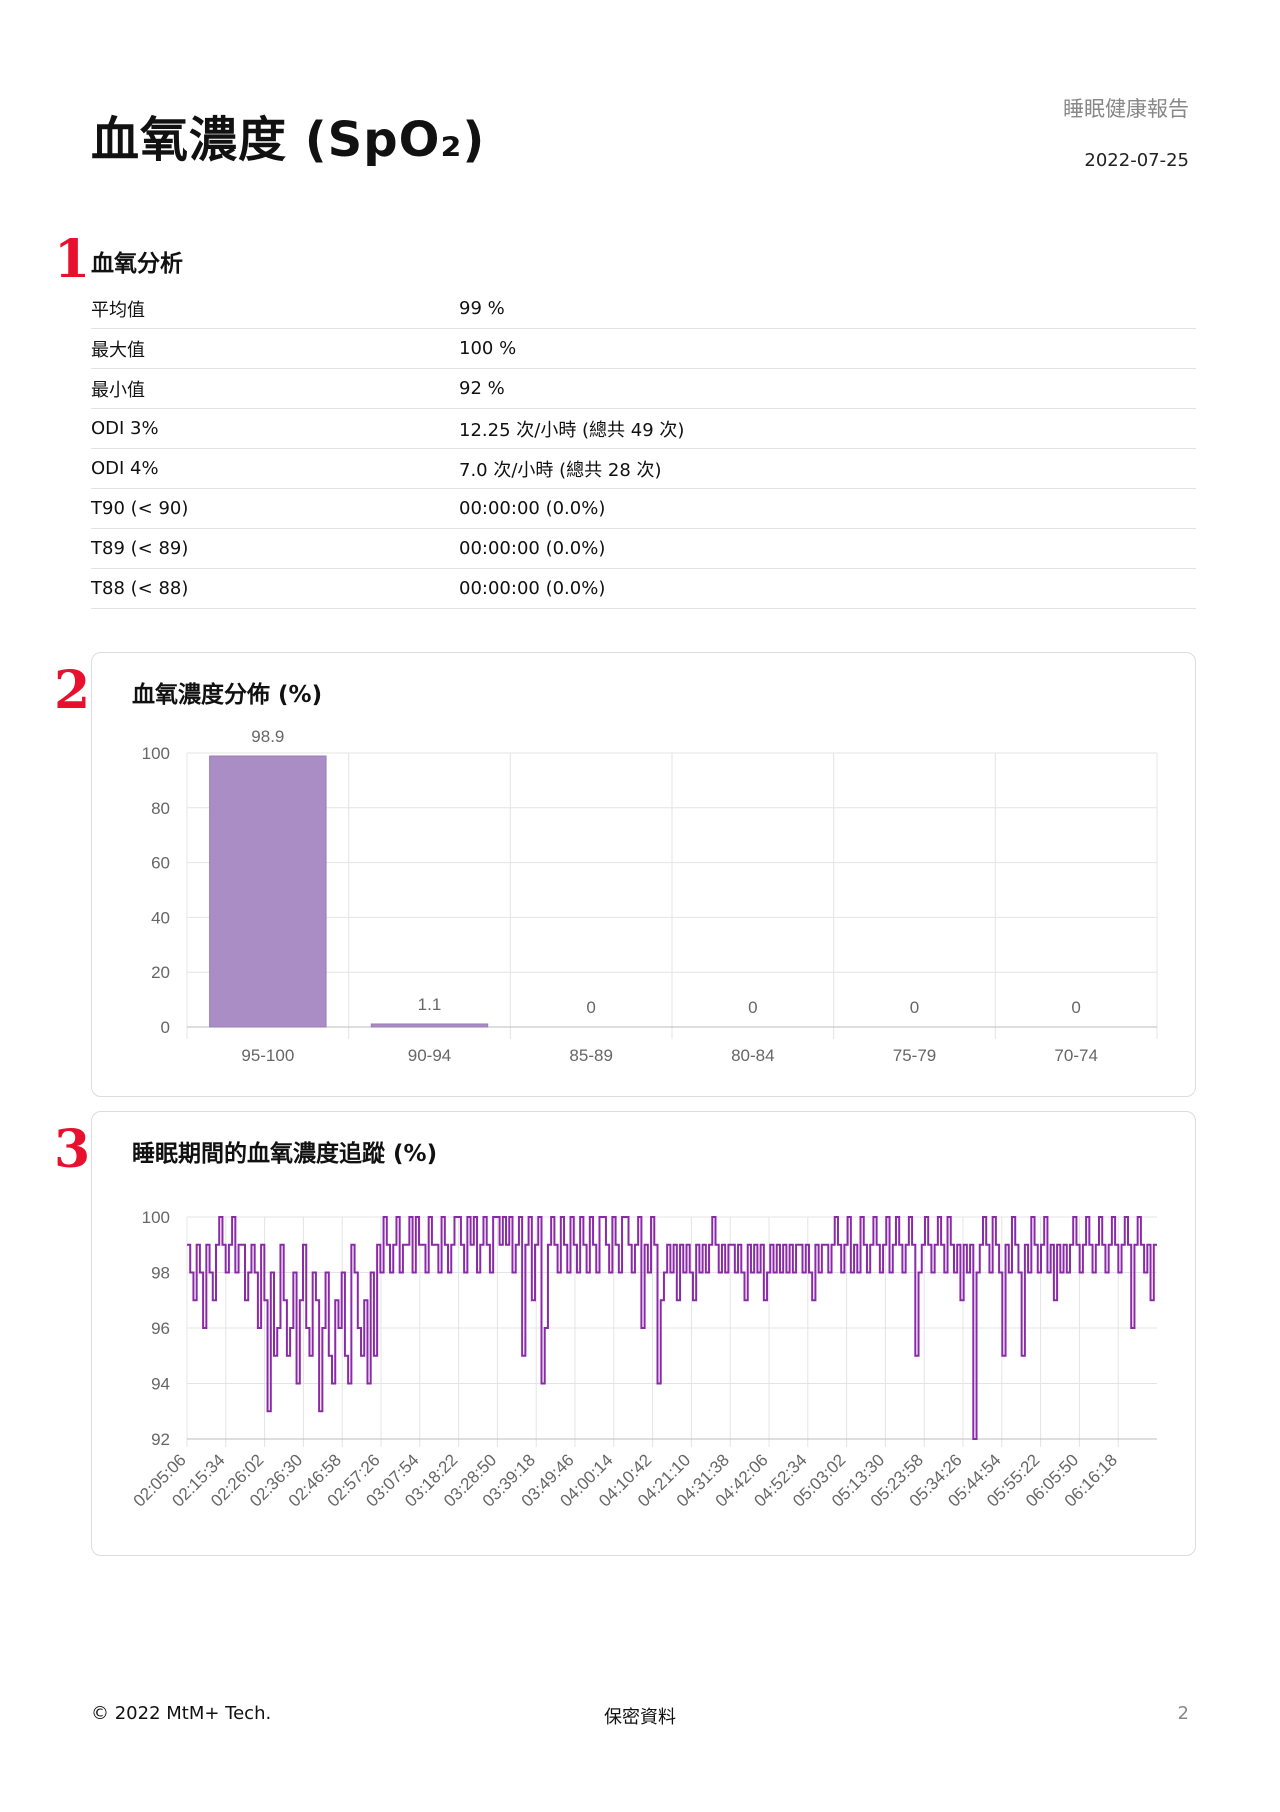  I want to click on bar-value-label: 1.1, so click(430, 1004).